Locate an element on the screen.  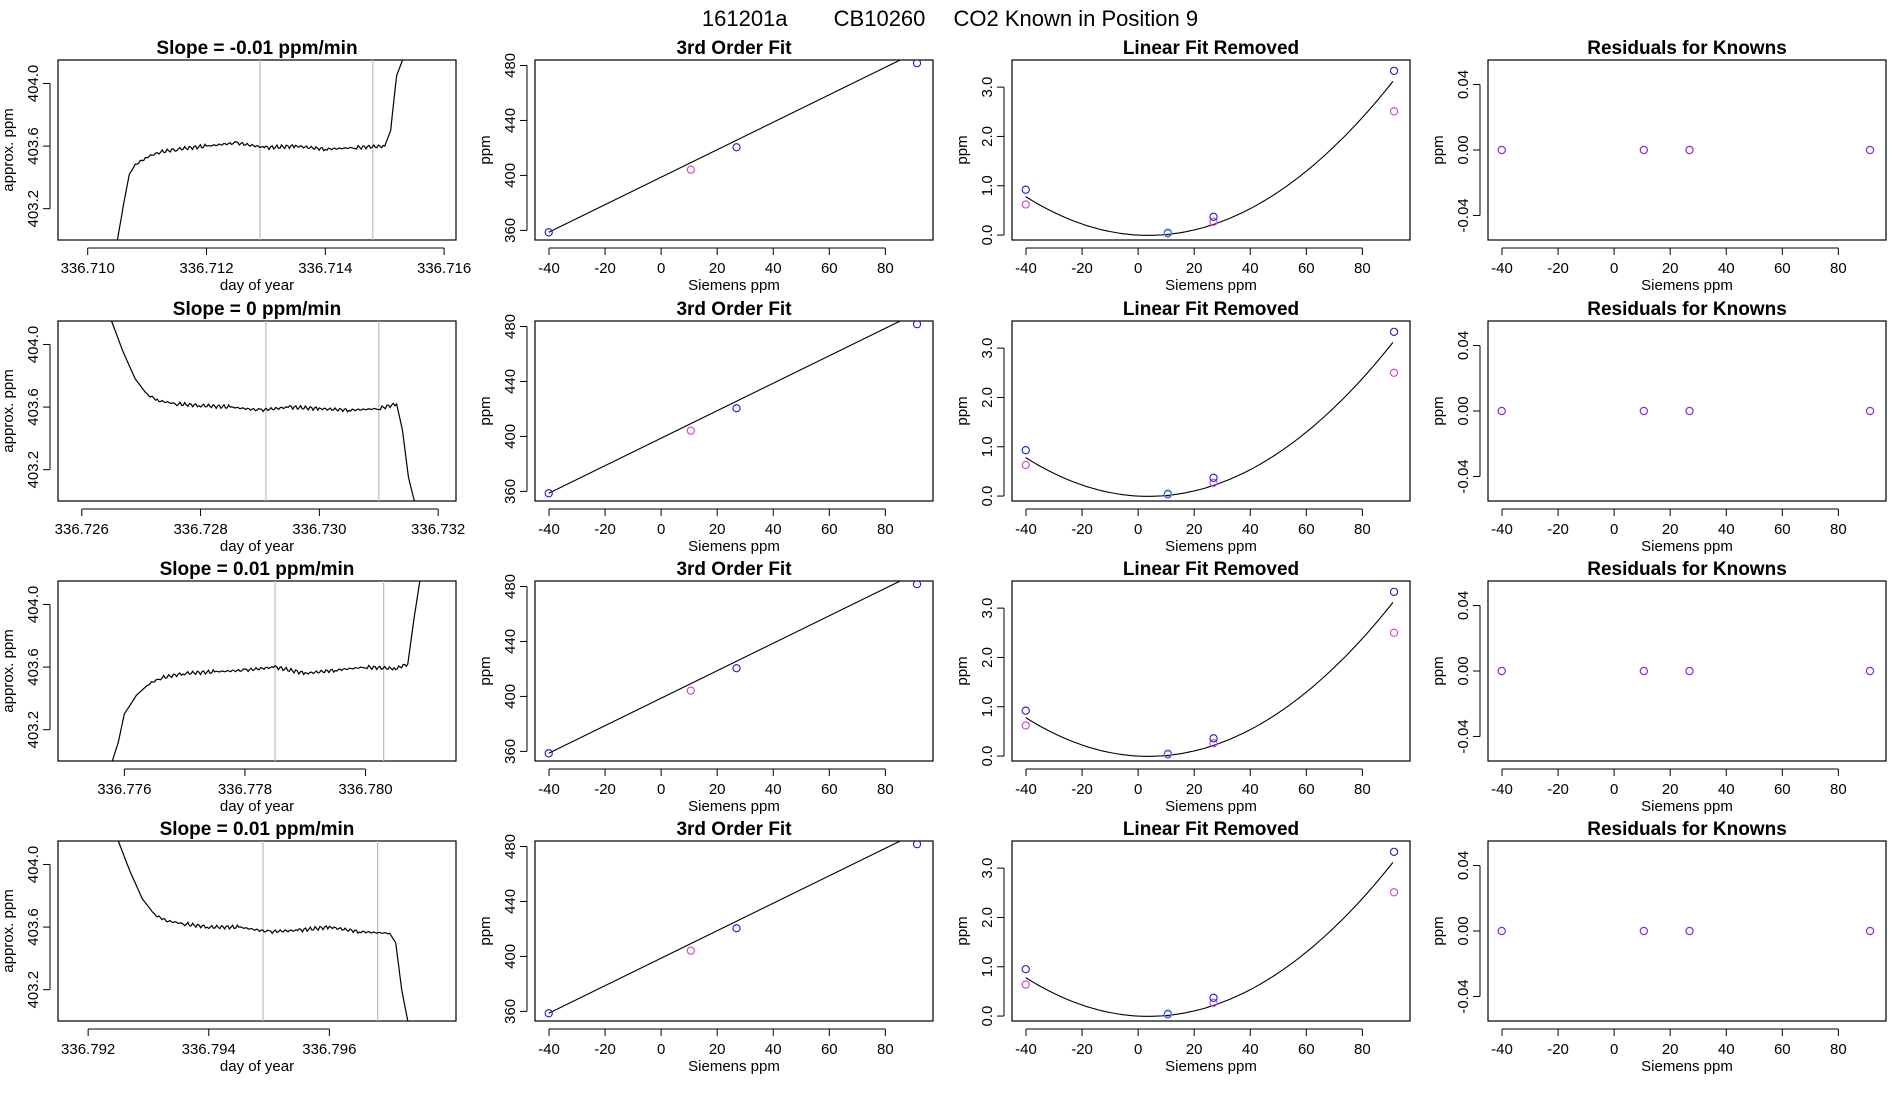
y-tick-label: 404.0 is located at coordinates (33, 605).